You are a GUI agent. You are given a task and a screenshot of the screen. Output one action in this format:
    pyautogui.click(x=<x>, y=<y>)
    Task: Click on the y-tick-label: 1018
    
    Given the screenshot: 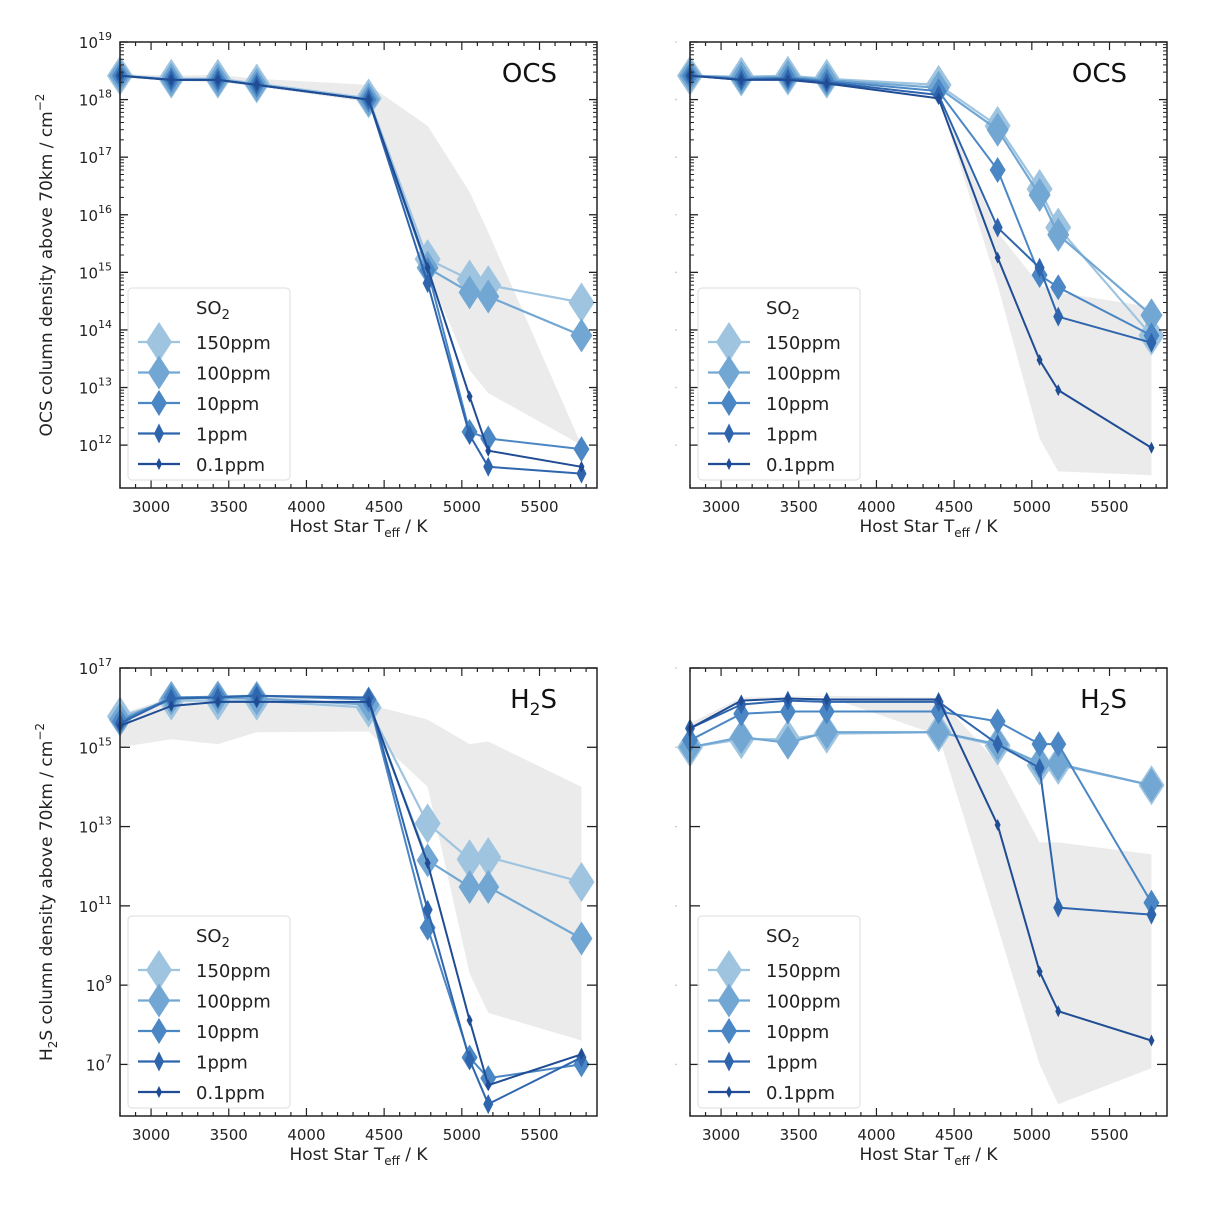 What is the action you would take?
    pyautogui.click(x=95, y=99)
    